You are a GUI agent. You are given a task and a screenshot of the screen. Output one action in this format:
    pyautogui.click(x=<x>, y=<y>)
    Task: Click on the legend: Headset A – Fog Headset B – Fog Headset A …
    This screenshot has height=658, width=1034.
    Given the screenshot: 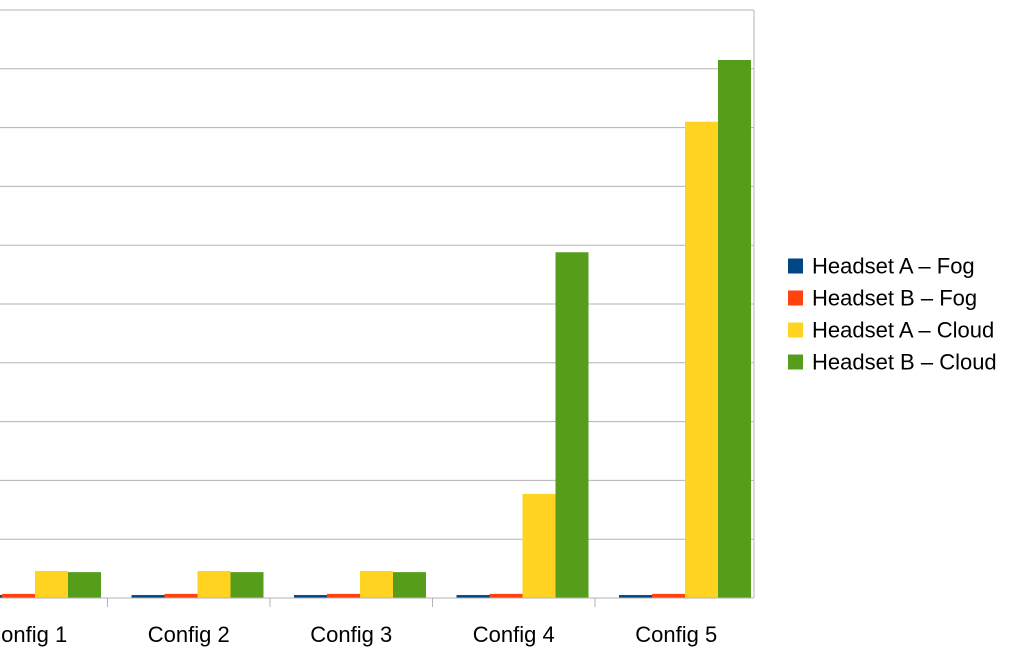 What is the action you would take?
    pyautogui.click(x=892, y=314)
    